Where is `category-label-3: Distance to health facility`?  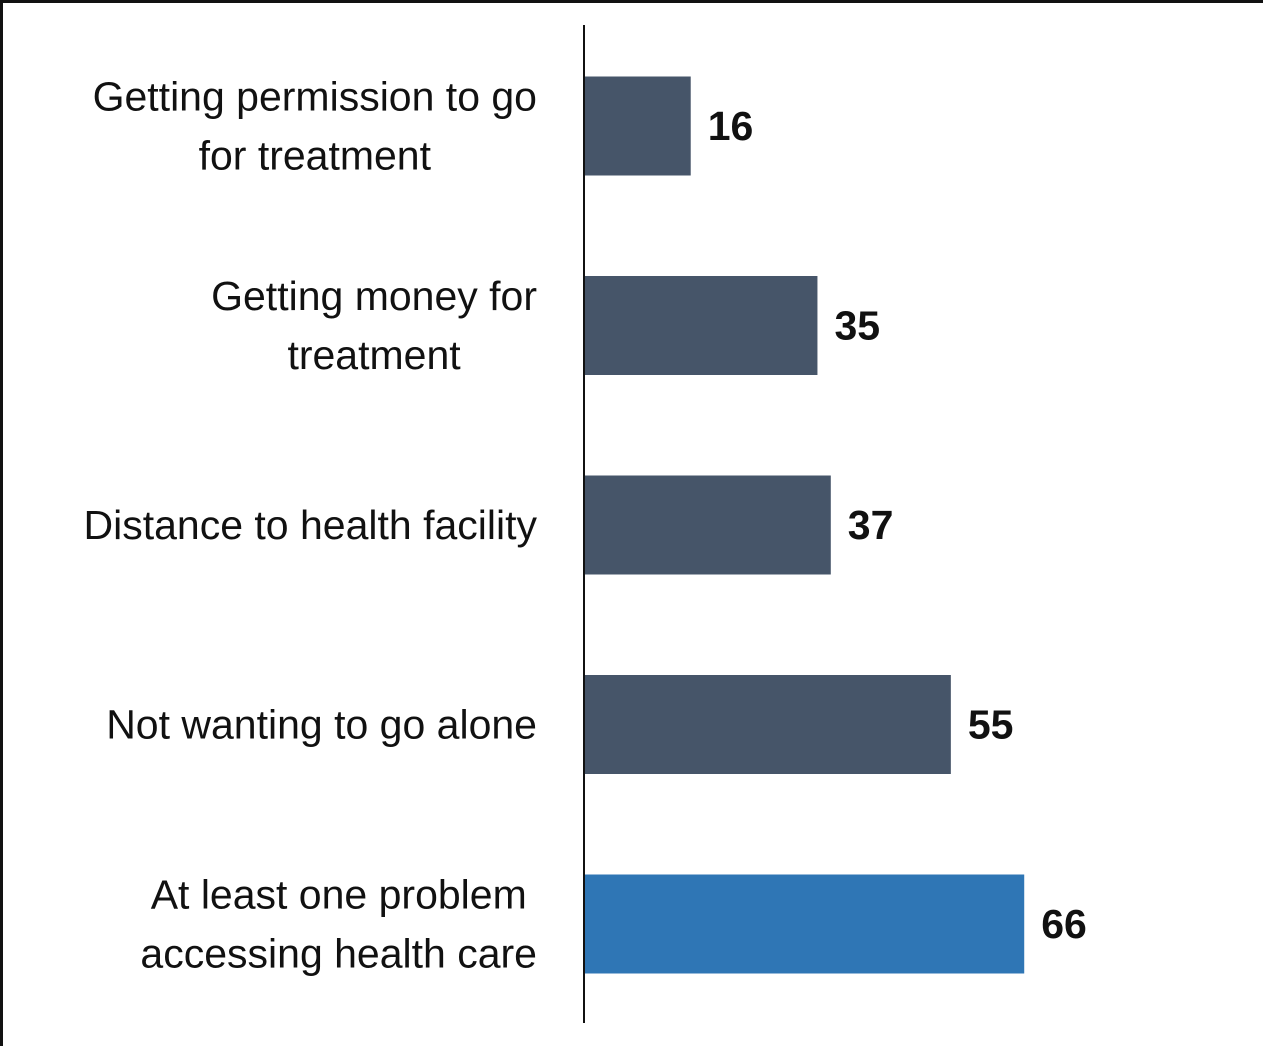
category-label-3: Distance to health facility is located at coordinates (310, 525).